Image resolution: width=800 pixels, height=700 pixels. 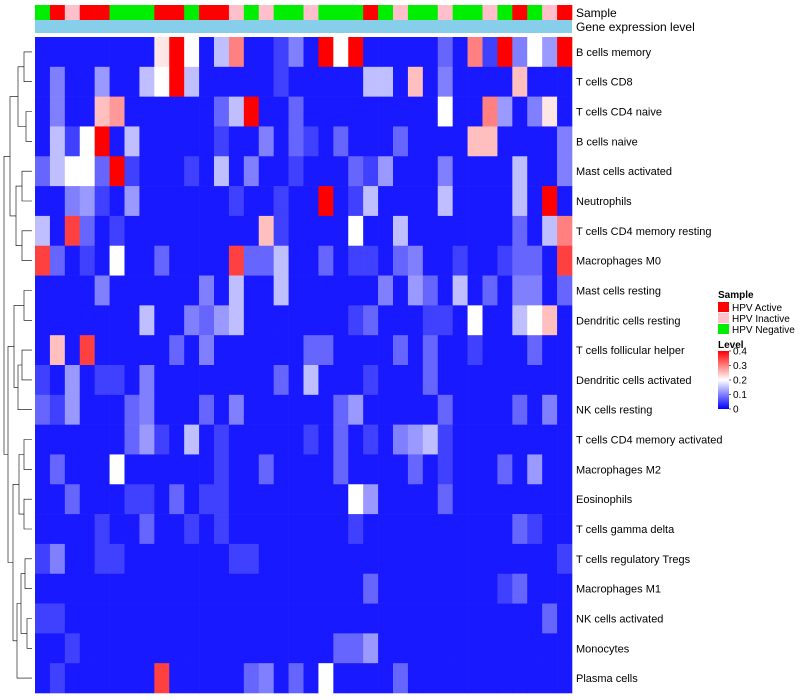 I want to click on row-label: Macrophages M1, so click(x=618, y=590).